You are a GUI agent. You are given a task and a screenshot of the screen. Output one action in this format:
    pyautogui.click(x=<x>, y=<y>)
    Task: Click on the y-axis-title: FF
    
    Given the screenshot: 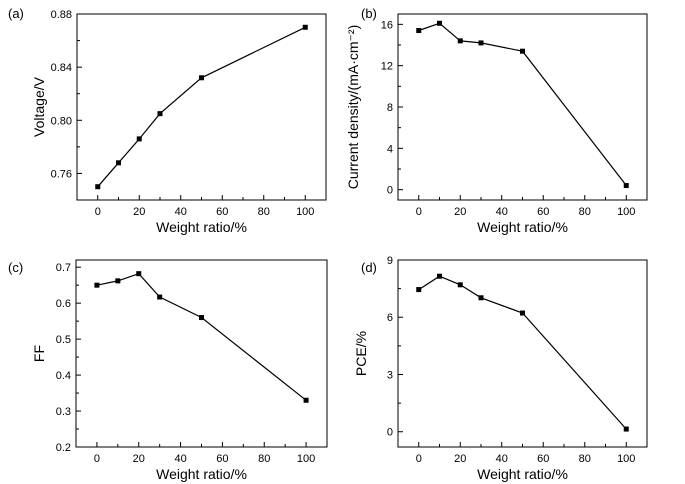 What is the action you would take?
    pyautogui.click(x=39, y=353)
    